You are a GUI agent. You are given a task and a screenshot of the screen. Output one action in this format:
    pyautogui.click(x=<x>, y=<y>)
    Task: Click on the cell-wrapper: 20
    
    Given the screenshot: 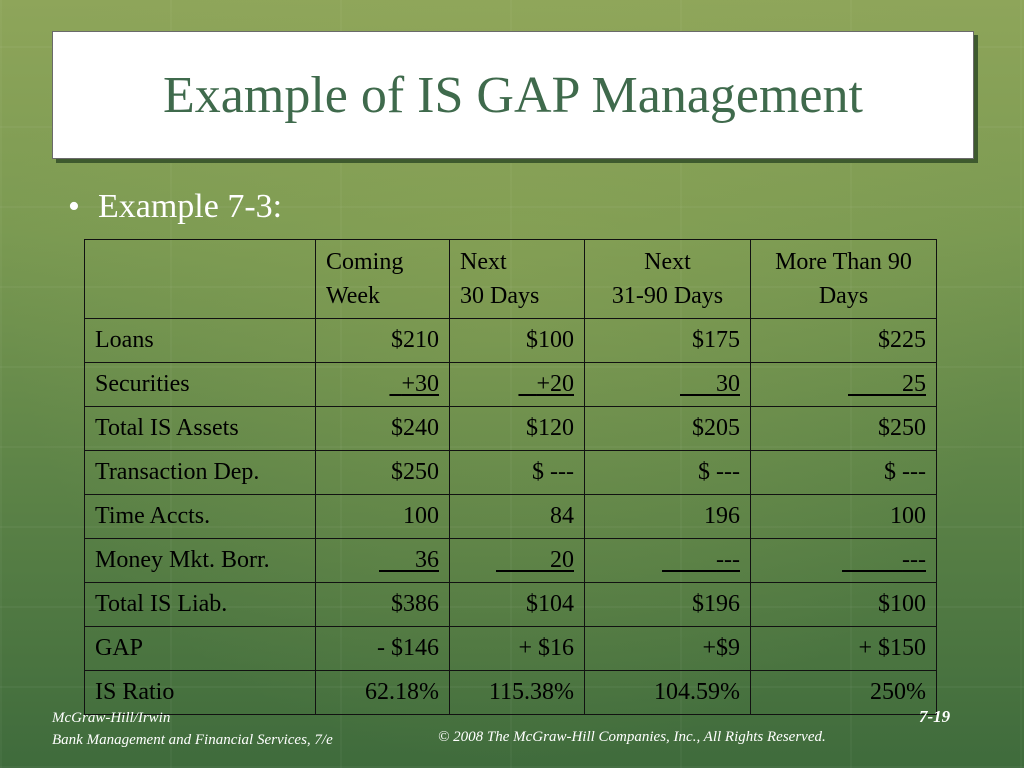 What is the action you would take?
    pyautogui.click(x=517, y=560)
    